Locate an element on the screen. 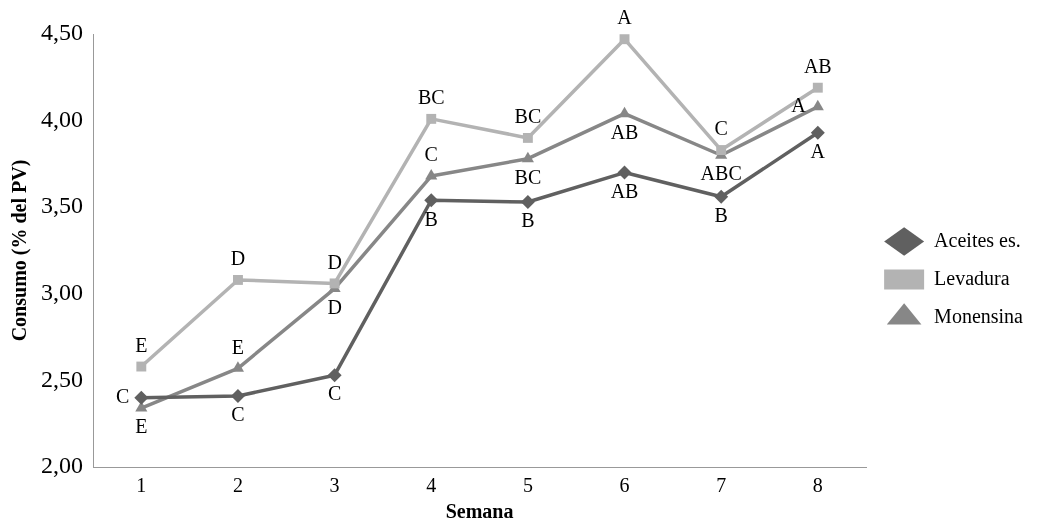 The width and height of the screenshot is (1043, 525). legend-label: Monensina is located at coordinates (979, 315).